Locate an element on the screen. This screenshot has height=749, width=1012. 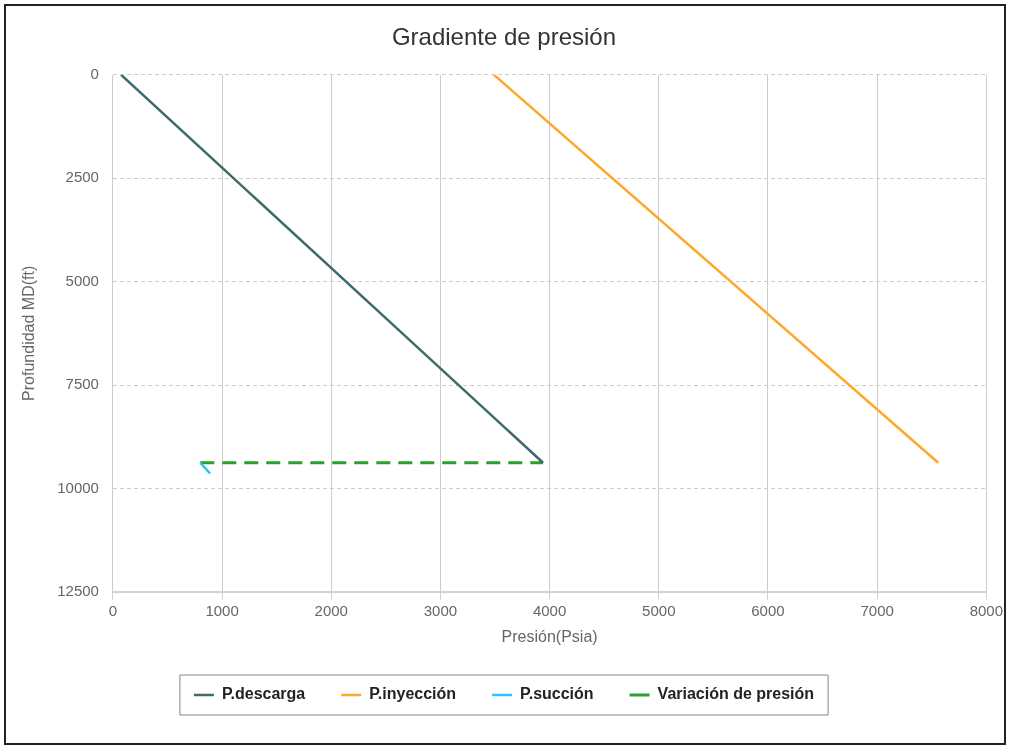
y-tick-label: 2500 is located at coordinates (82, 177).